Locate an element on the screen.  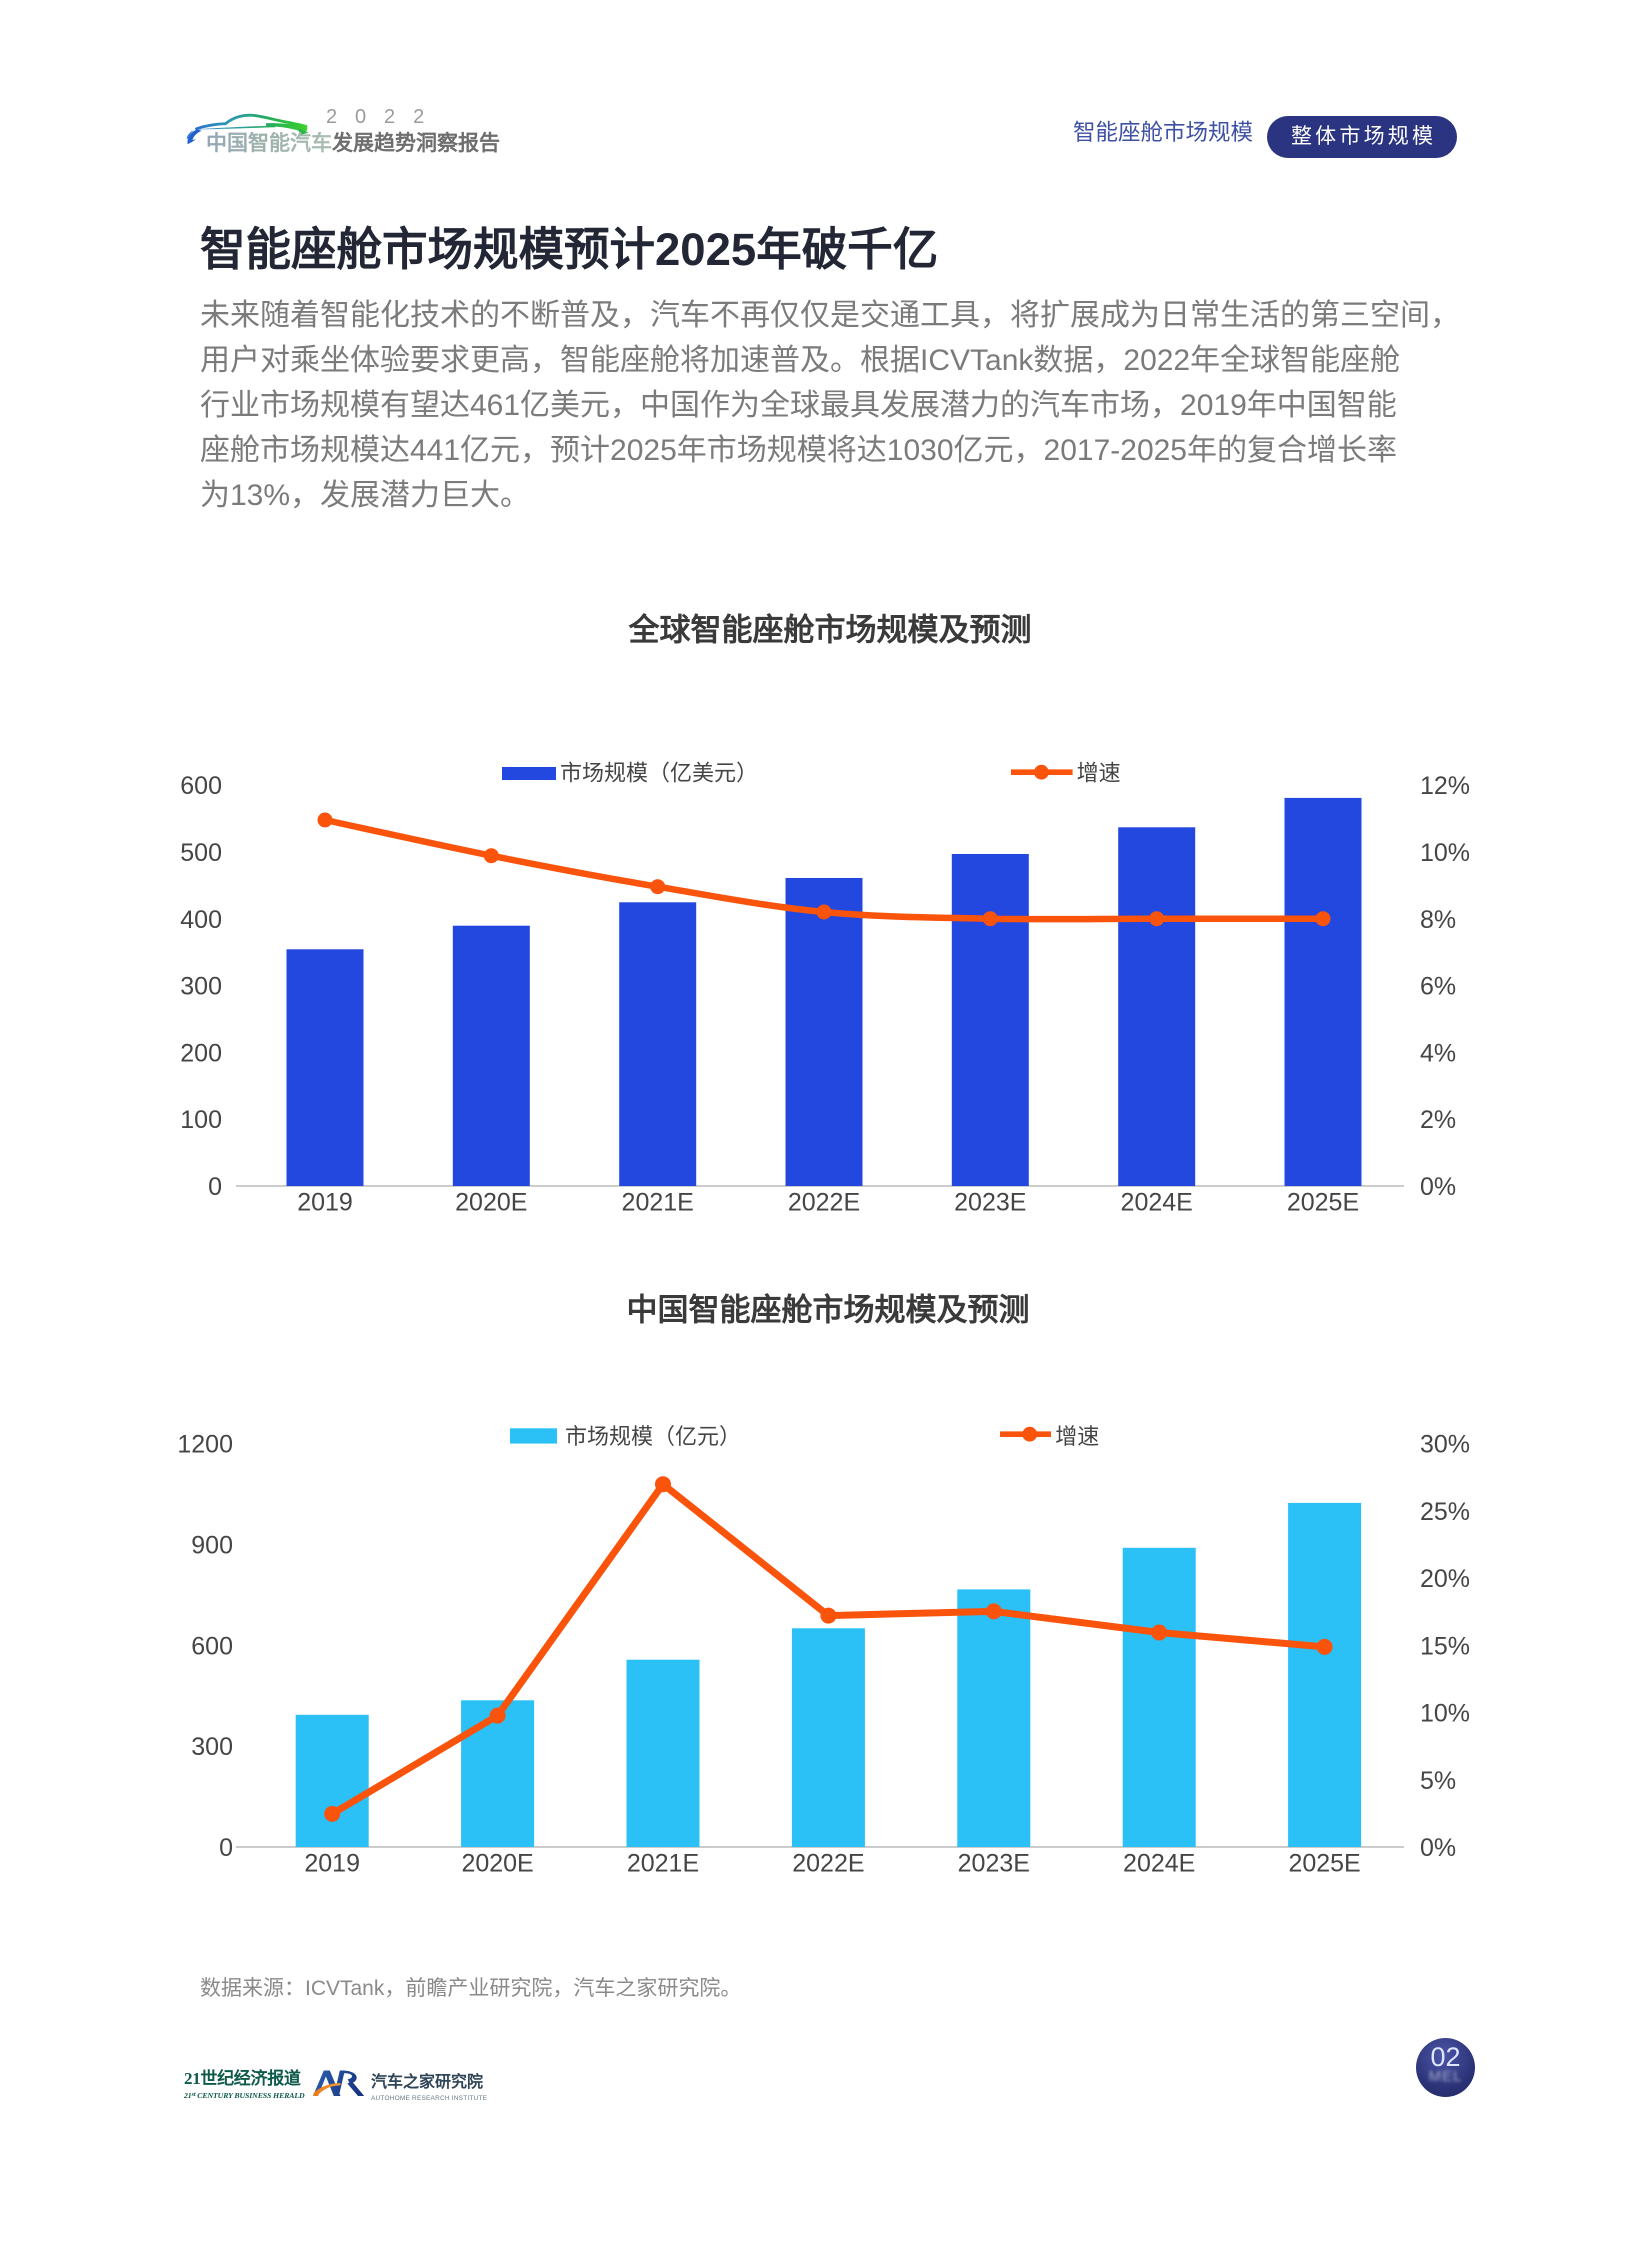
svg-text: 900 is located at coordinates (212, 1545).